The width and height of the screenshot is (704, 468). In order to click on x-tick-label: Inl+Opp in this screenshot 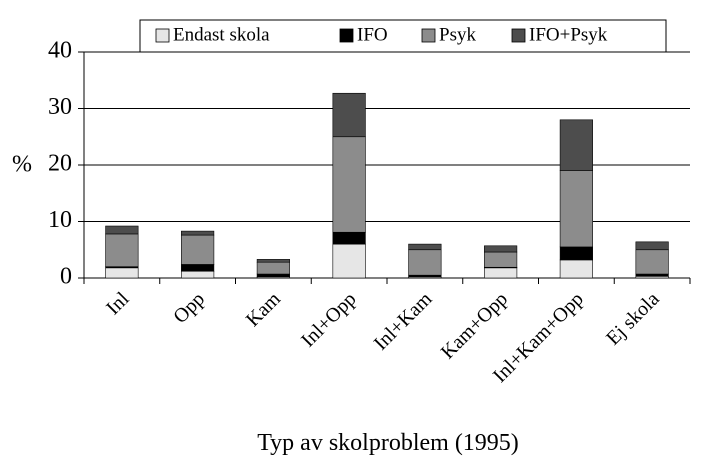, I will do `click(329, 320)`.